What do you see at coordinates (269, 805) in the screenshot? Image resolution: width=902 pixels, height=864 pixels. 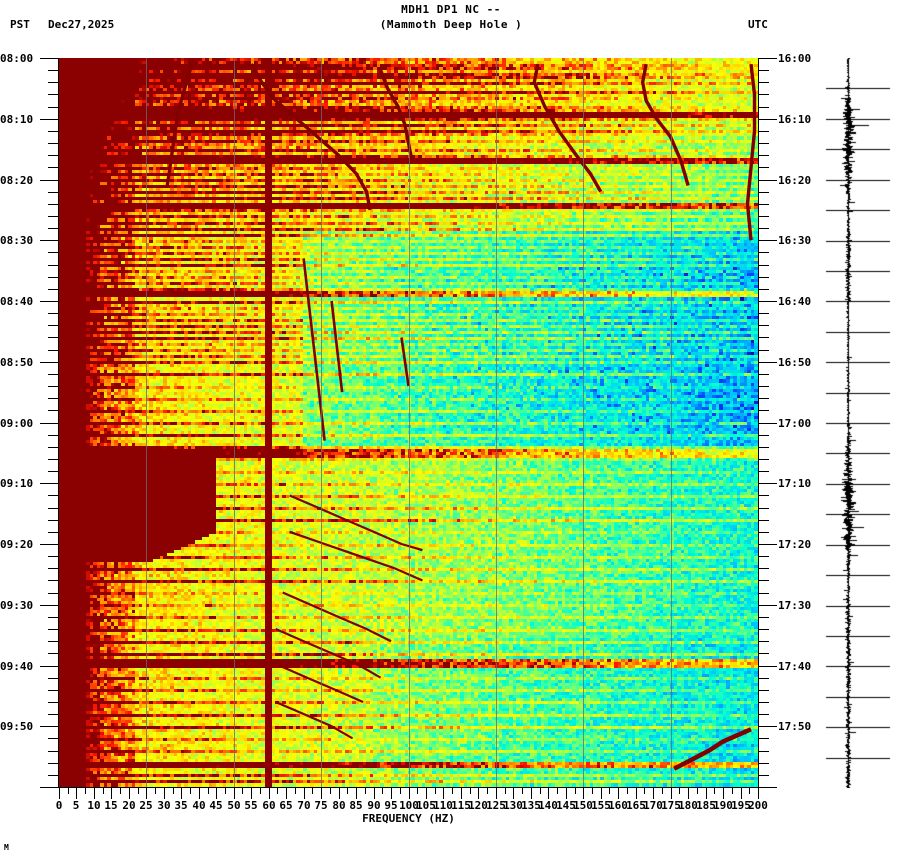 I see `frequency-label: 60` at bounding box center [269, 805].